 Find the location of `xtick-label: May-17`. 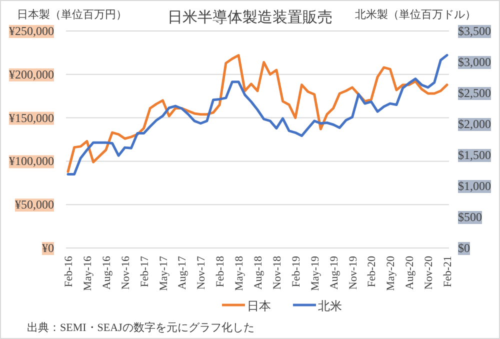

xtick-label: May-17 is located at coordinates (164, 273).